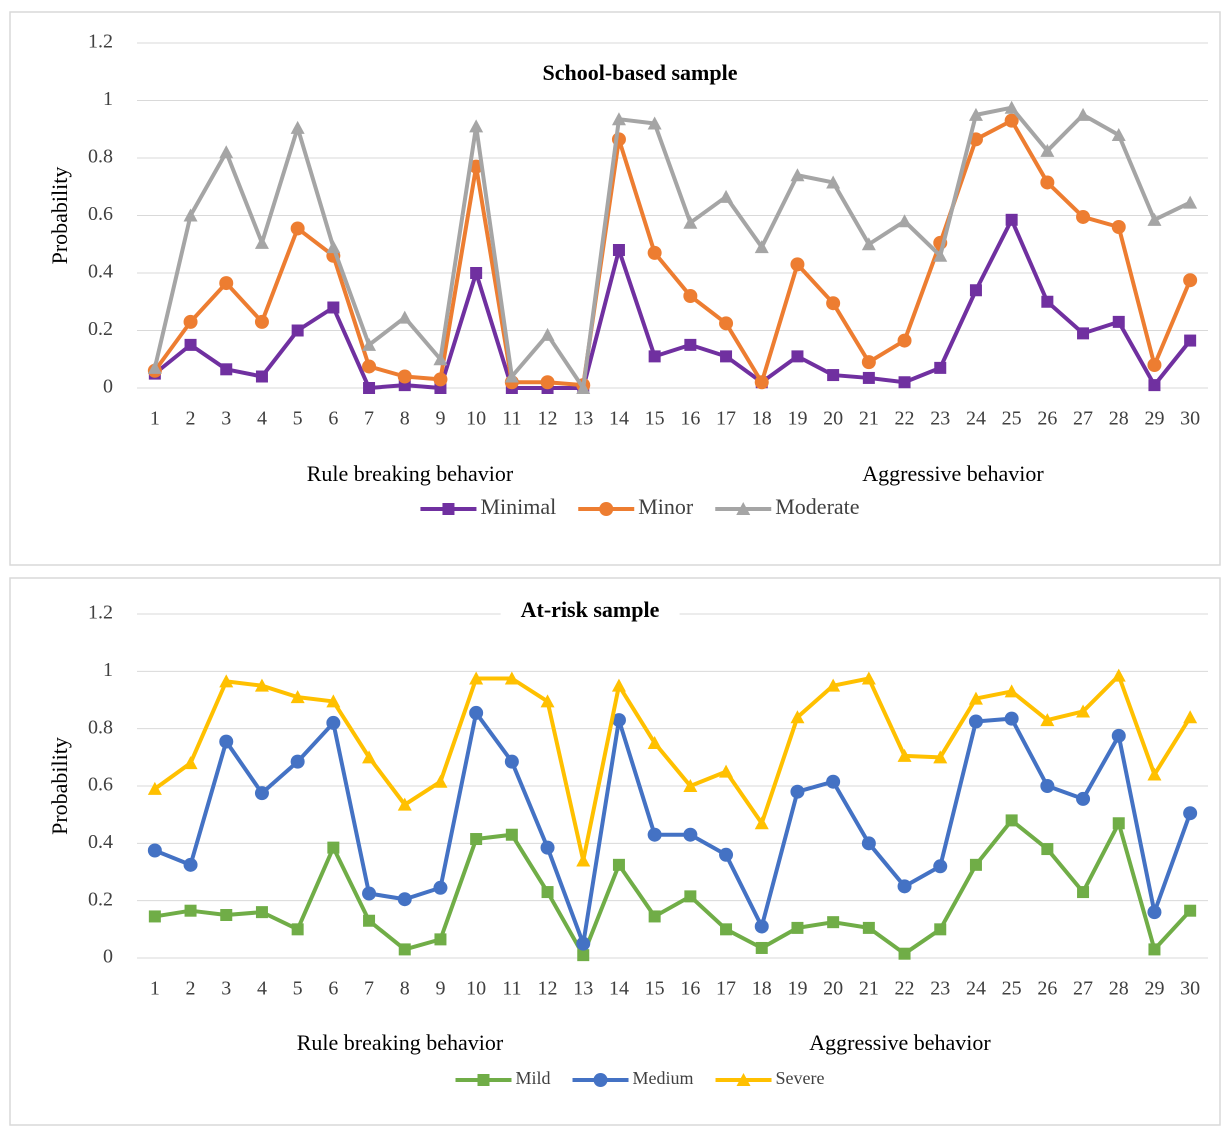 Image resolution: width=1223 pixels, height=1129 pixels. Describe the element at coordinates (369, 419) in the screenshot. I see `x-tick-label: 7` at that location.